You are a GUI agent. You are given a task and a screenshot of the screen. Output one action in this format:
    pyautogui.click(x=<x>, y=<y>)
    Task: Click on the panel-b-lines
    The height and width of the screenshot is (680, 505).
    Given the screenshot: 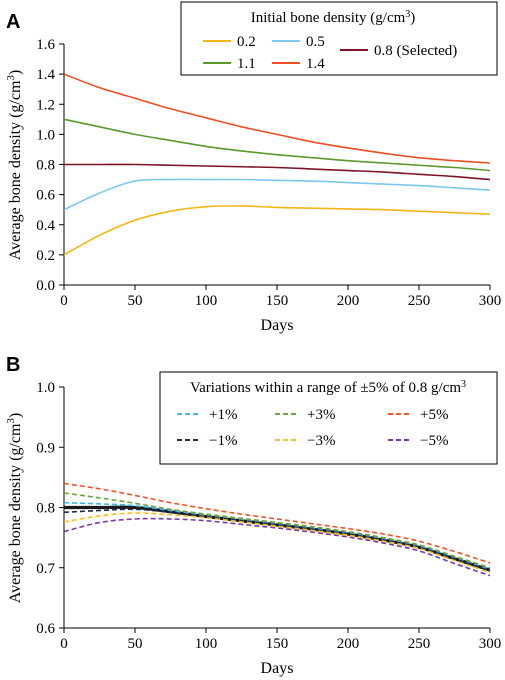 What is the action you would take?
    pyautogui.click(x=277, y=529)
    